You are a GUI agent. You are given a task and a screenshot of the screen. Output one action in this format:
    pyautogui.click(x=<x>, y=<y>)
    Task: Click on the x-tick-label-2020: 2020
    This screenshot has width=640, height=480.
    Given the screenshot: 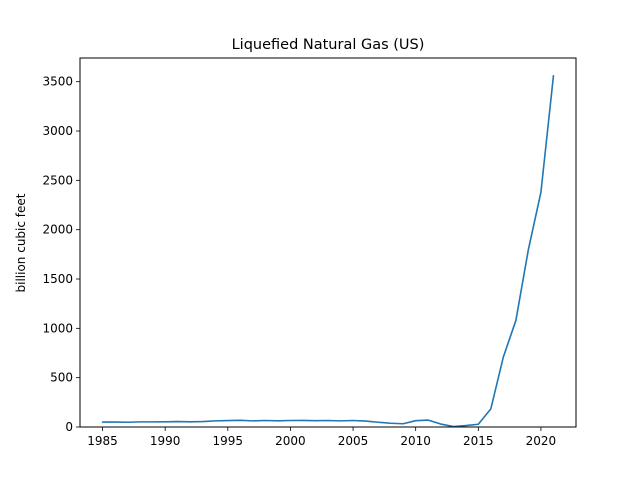 What is the action you would take?
    pyautogui.click(x=541, y=441)
    